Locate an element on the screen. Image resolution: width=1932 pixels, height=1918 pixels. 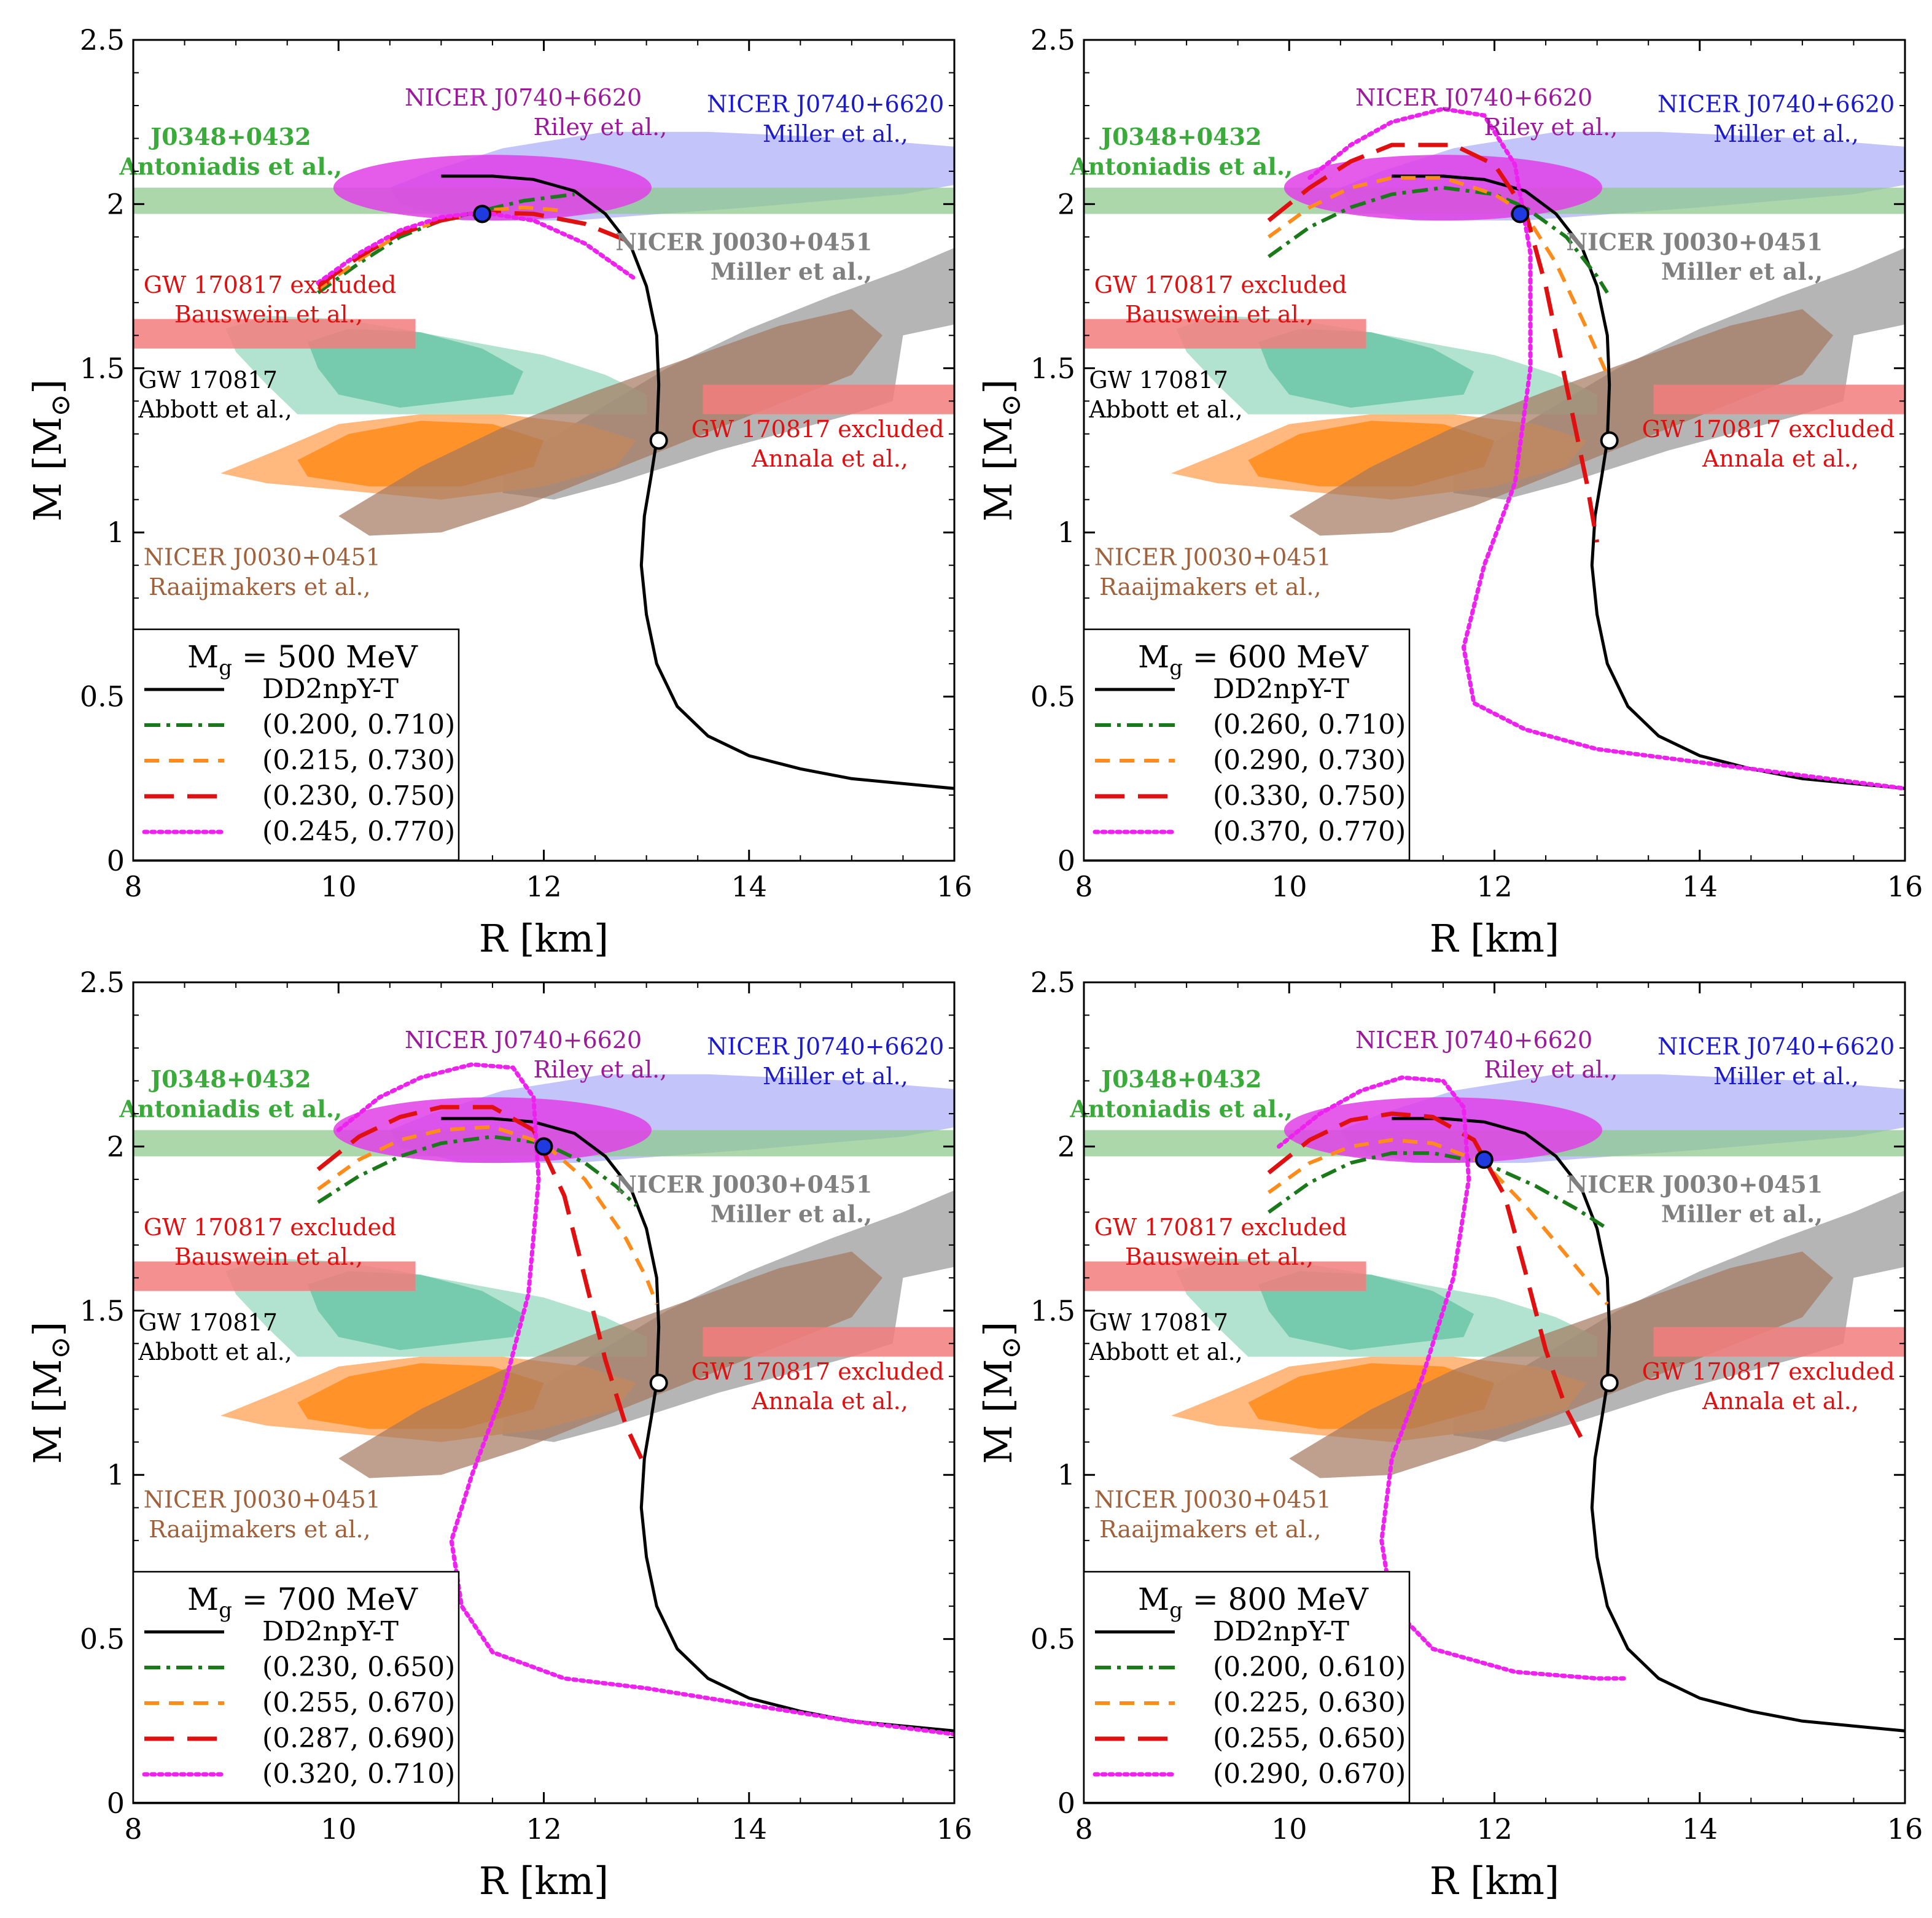
bauswein-label: GW 170817 excluded is located at coordinates (1221, 1227).